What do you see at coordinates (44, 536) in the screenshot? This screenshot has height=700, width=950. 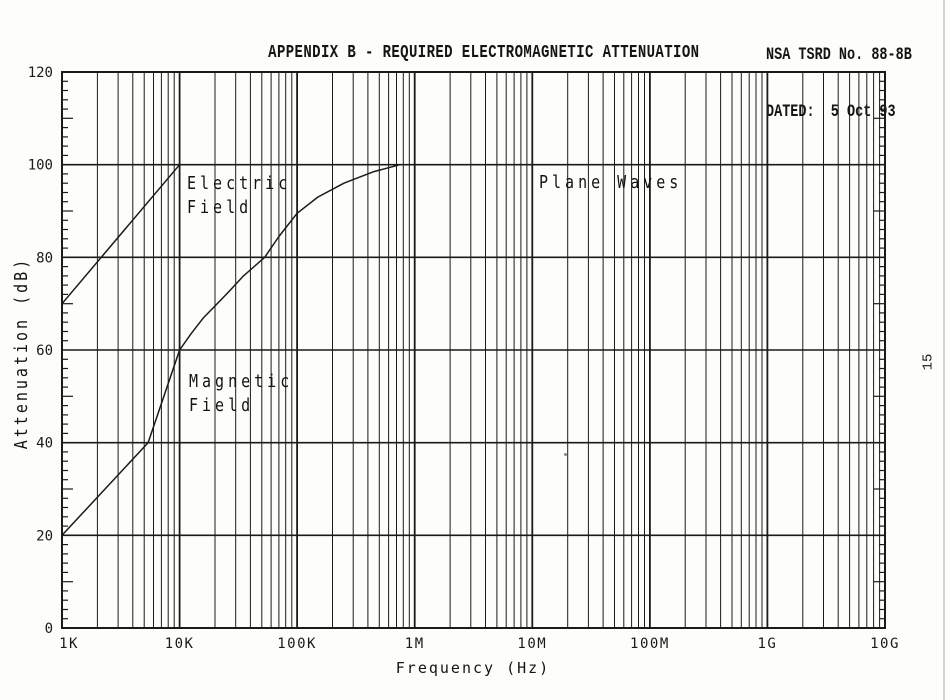 I see `y-tick-label: 20` at bounding box center [44, 536].